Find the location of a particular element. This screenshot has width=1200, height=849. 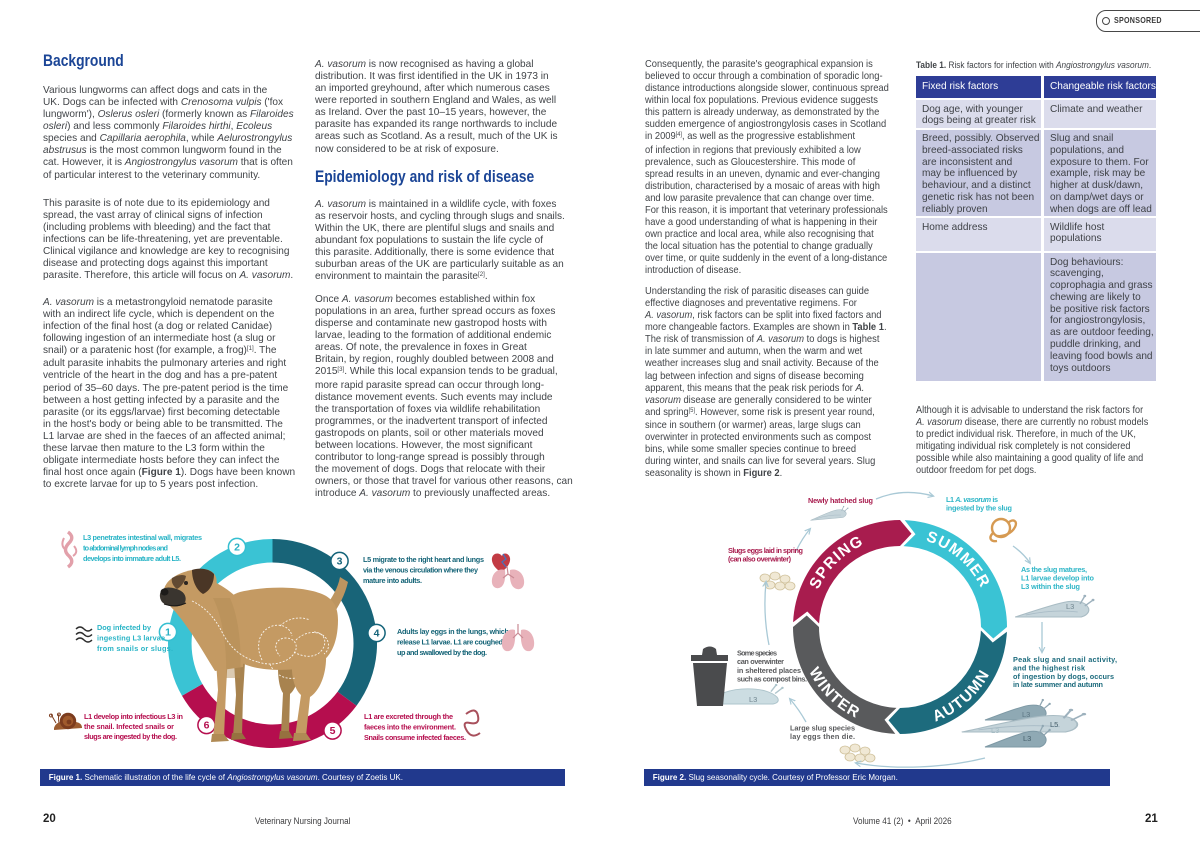

svg-text: the snail. Infected snails or is located at coordinates (129, 726).